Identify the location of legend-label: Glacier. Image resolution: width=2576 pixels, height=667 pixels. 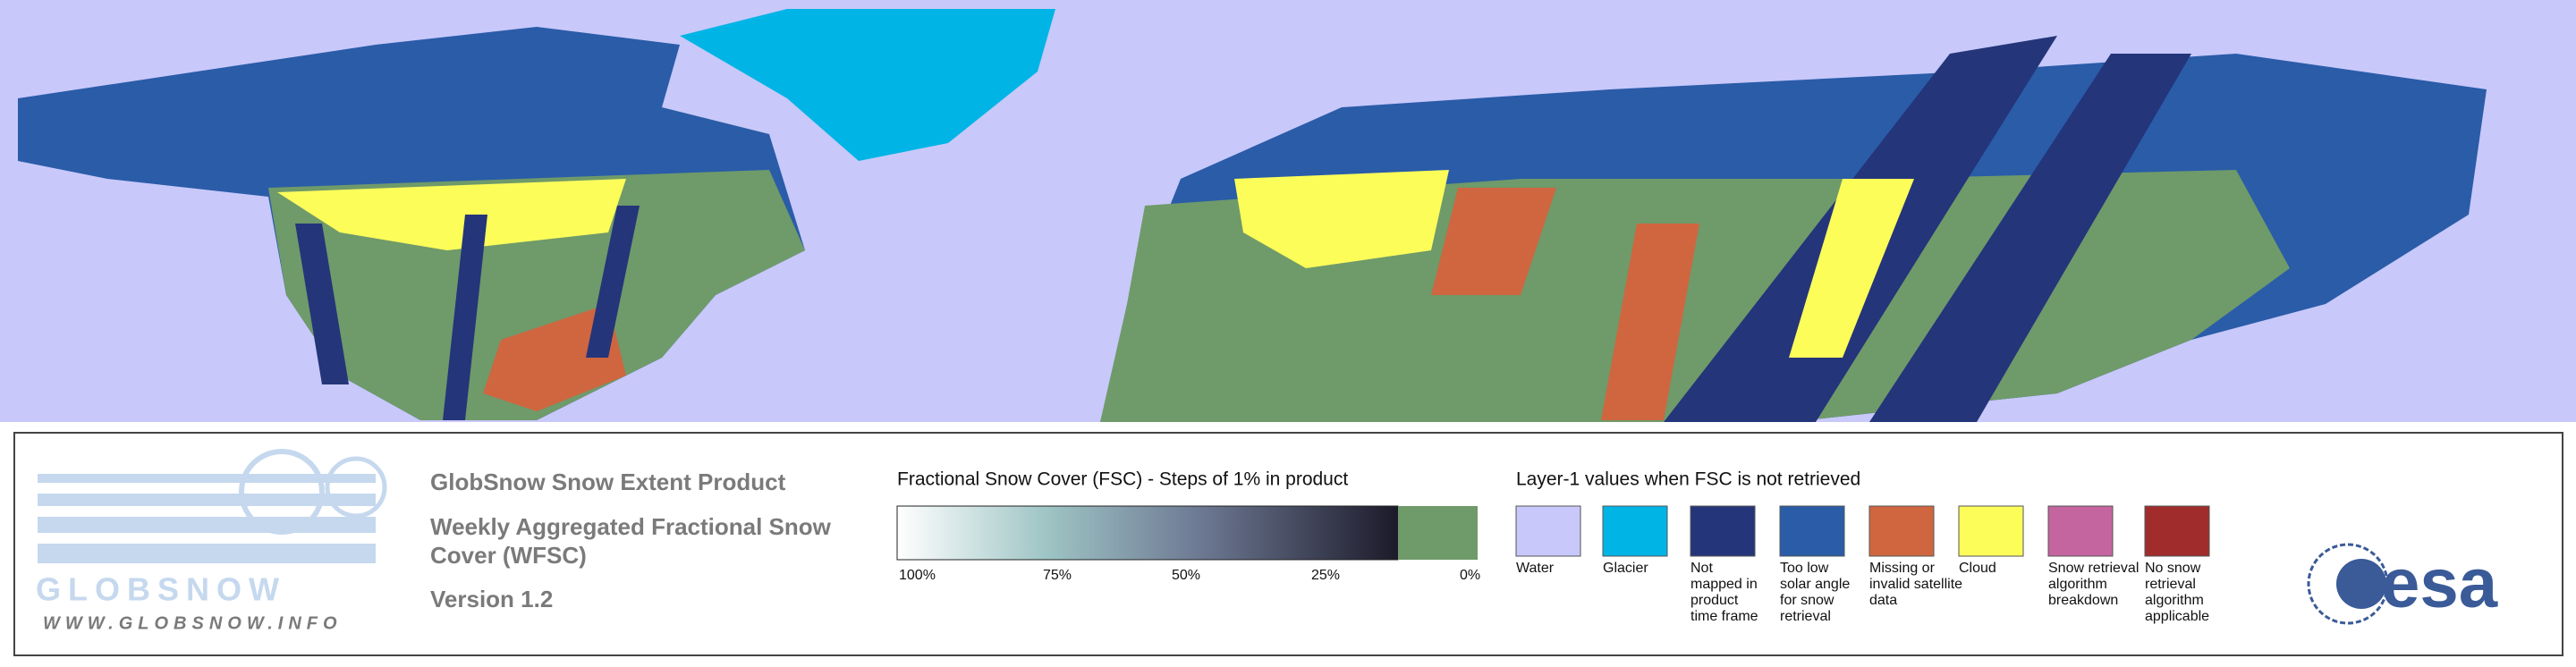
(1625, 568).